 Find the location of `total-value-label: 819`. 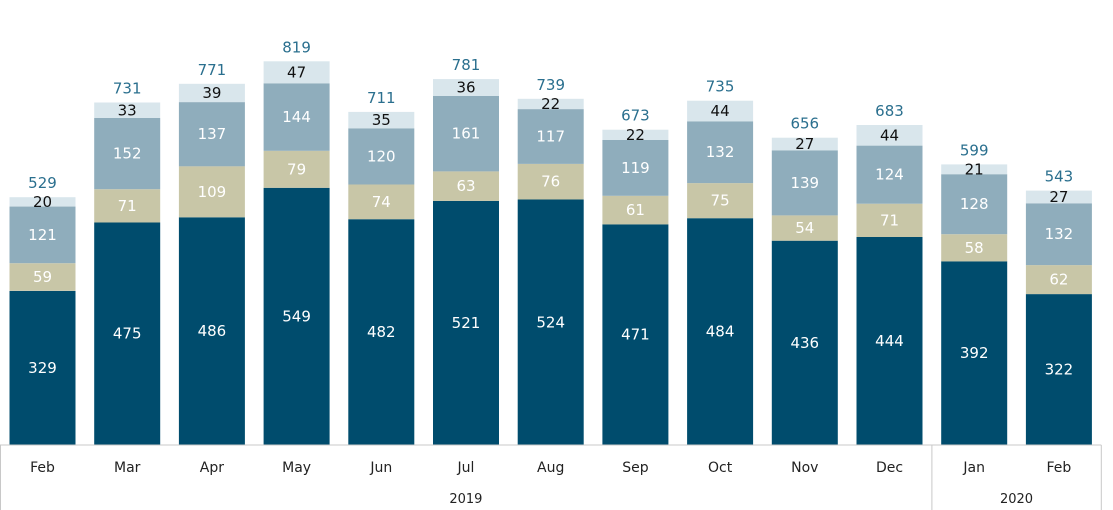

total-value-label: 819 is located at coordinates (296, 47).